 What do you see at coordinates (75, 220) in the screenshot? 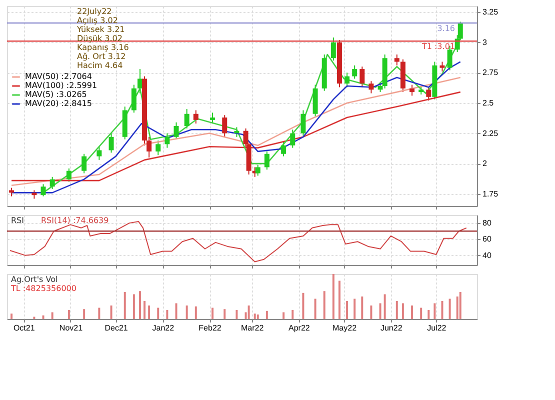
I see `series-label: RSI(14) :74.6639` at bounding box center [75, 220].